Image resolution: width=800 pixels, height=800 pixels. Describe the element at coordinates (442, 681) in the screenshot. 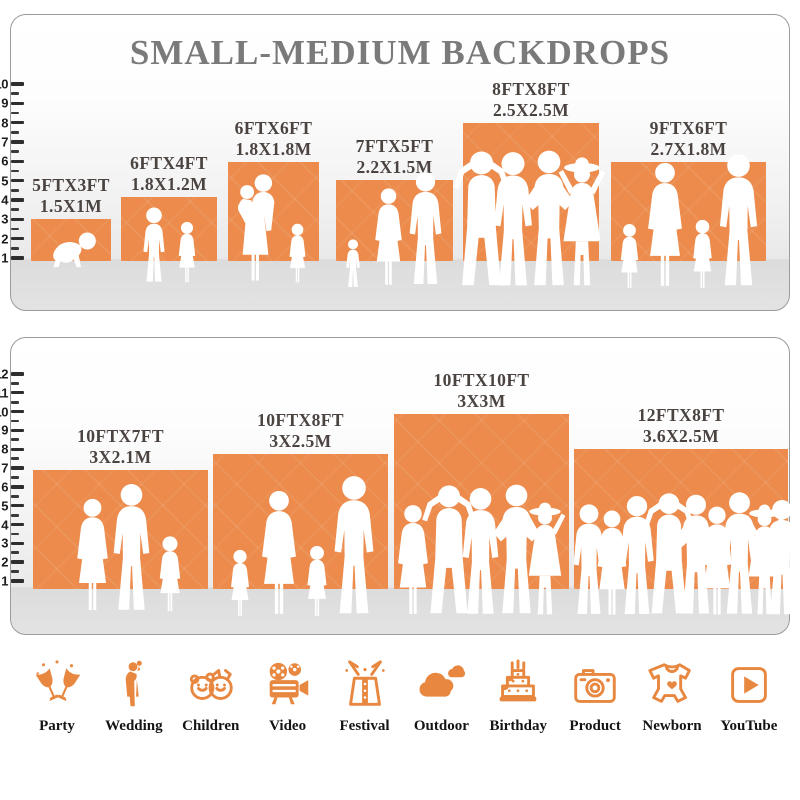

I see `outdoor-icon` at that location.